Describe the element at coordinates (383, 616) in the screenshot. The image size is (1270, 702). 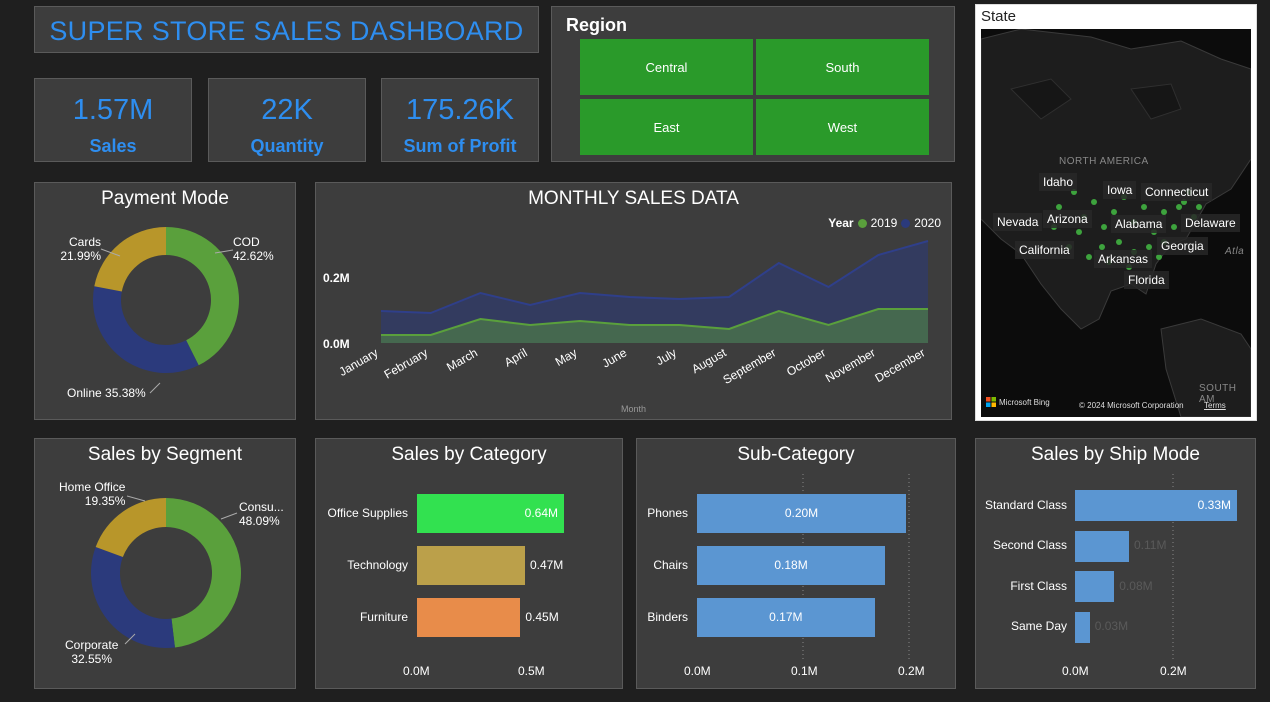
I see `bar-category-label: Furniture` at that location.